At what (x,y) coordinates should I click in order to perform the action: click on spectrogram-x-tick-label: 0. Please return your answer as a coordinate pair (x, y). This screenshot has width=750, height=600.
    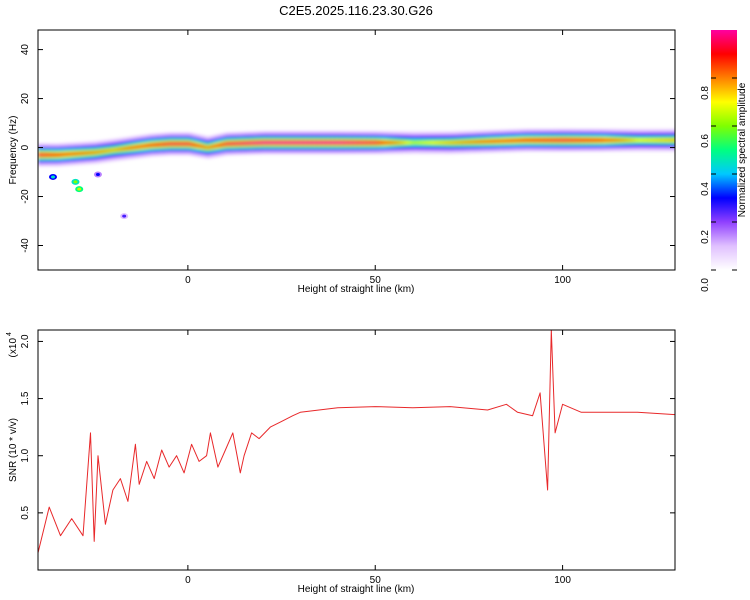
    Looking at the image, I should click on (188, 280).